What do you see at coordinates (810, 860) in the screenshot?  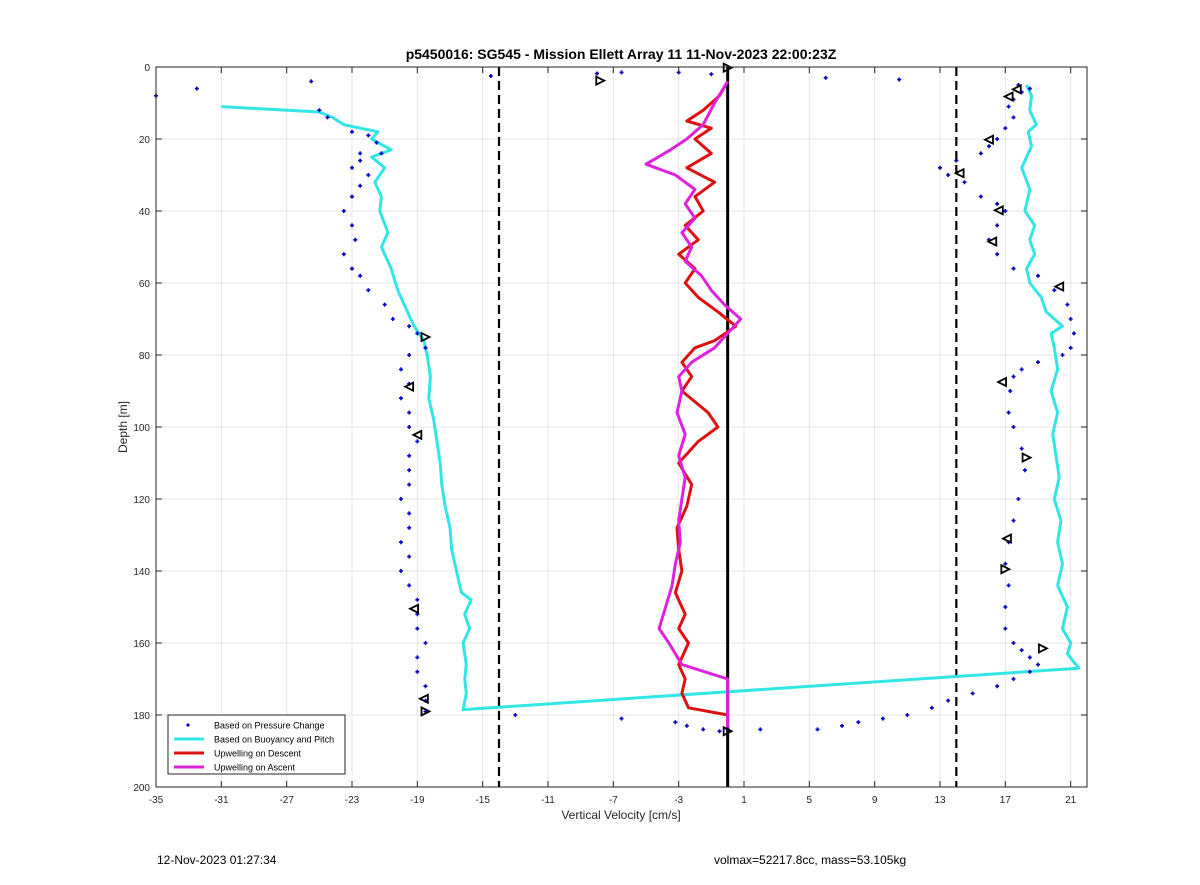 I see `footer-info: volmax=52217.8cc, mass=53.105kg` at bounding box center [810, 860].